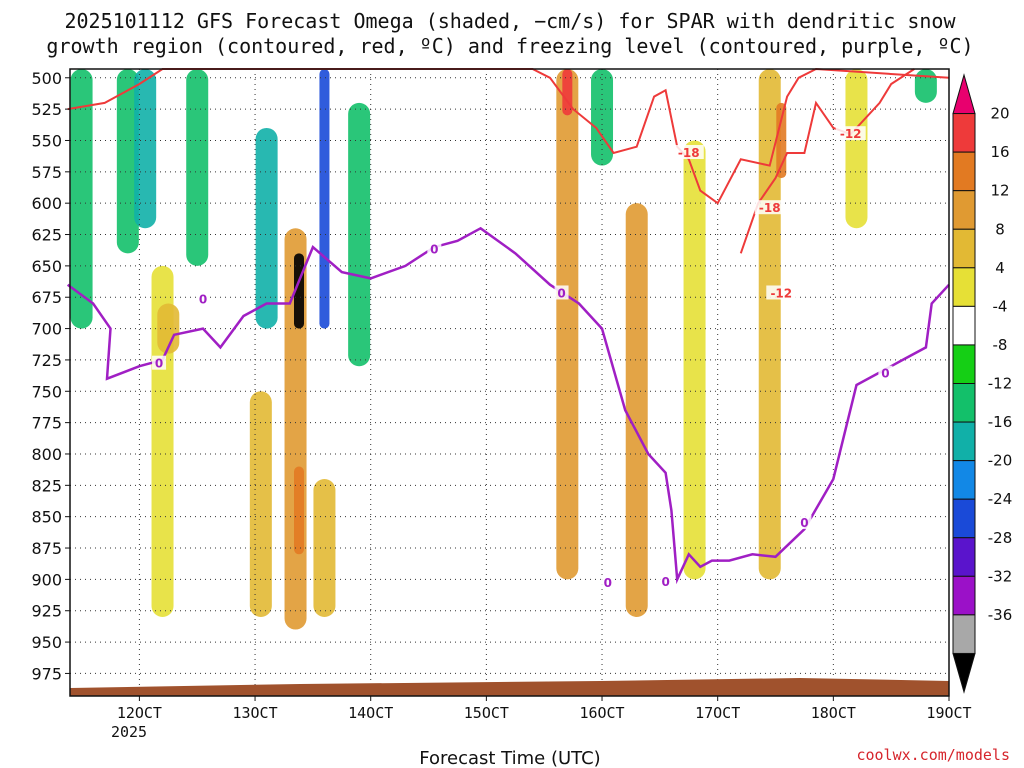 Image resolution: width=1024 pixels, height=768 pixels. I want to click on isotherm-minus18-line, so click(827, 161).